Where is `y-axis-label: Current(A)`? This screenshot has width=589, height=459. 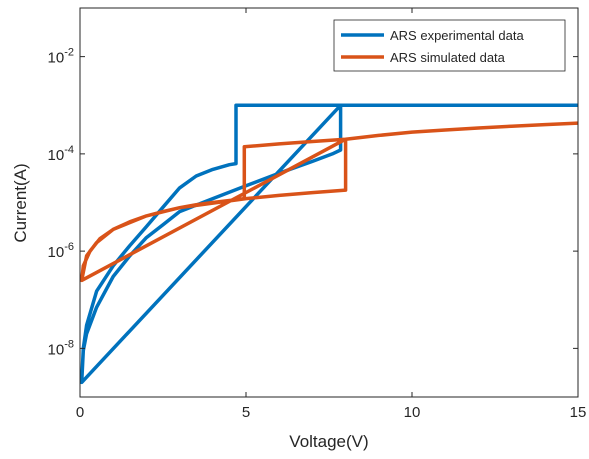
y-axis-label: Current(A) is located at coordinates (20, 202).